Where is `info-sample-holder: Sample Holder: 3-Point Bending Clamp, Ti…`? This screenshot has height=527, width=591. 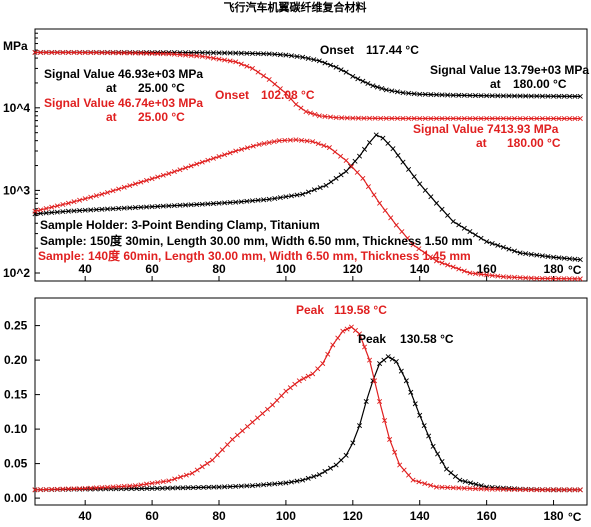
info-sample-holder: Sample Holder: 3-Point Bending Clamp, Ti… is located at coordinates (180, 225).